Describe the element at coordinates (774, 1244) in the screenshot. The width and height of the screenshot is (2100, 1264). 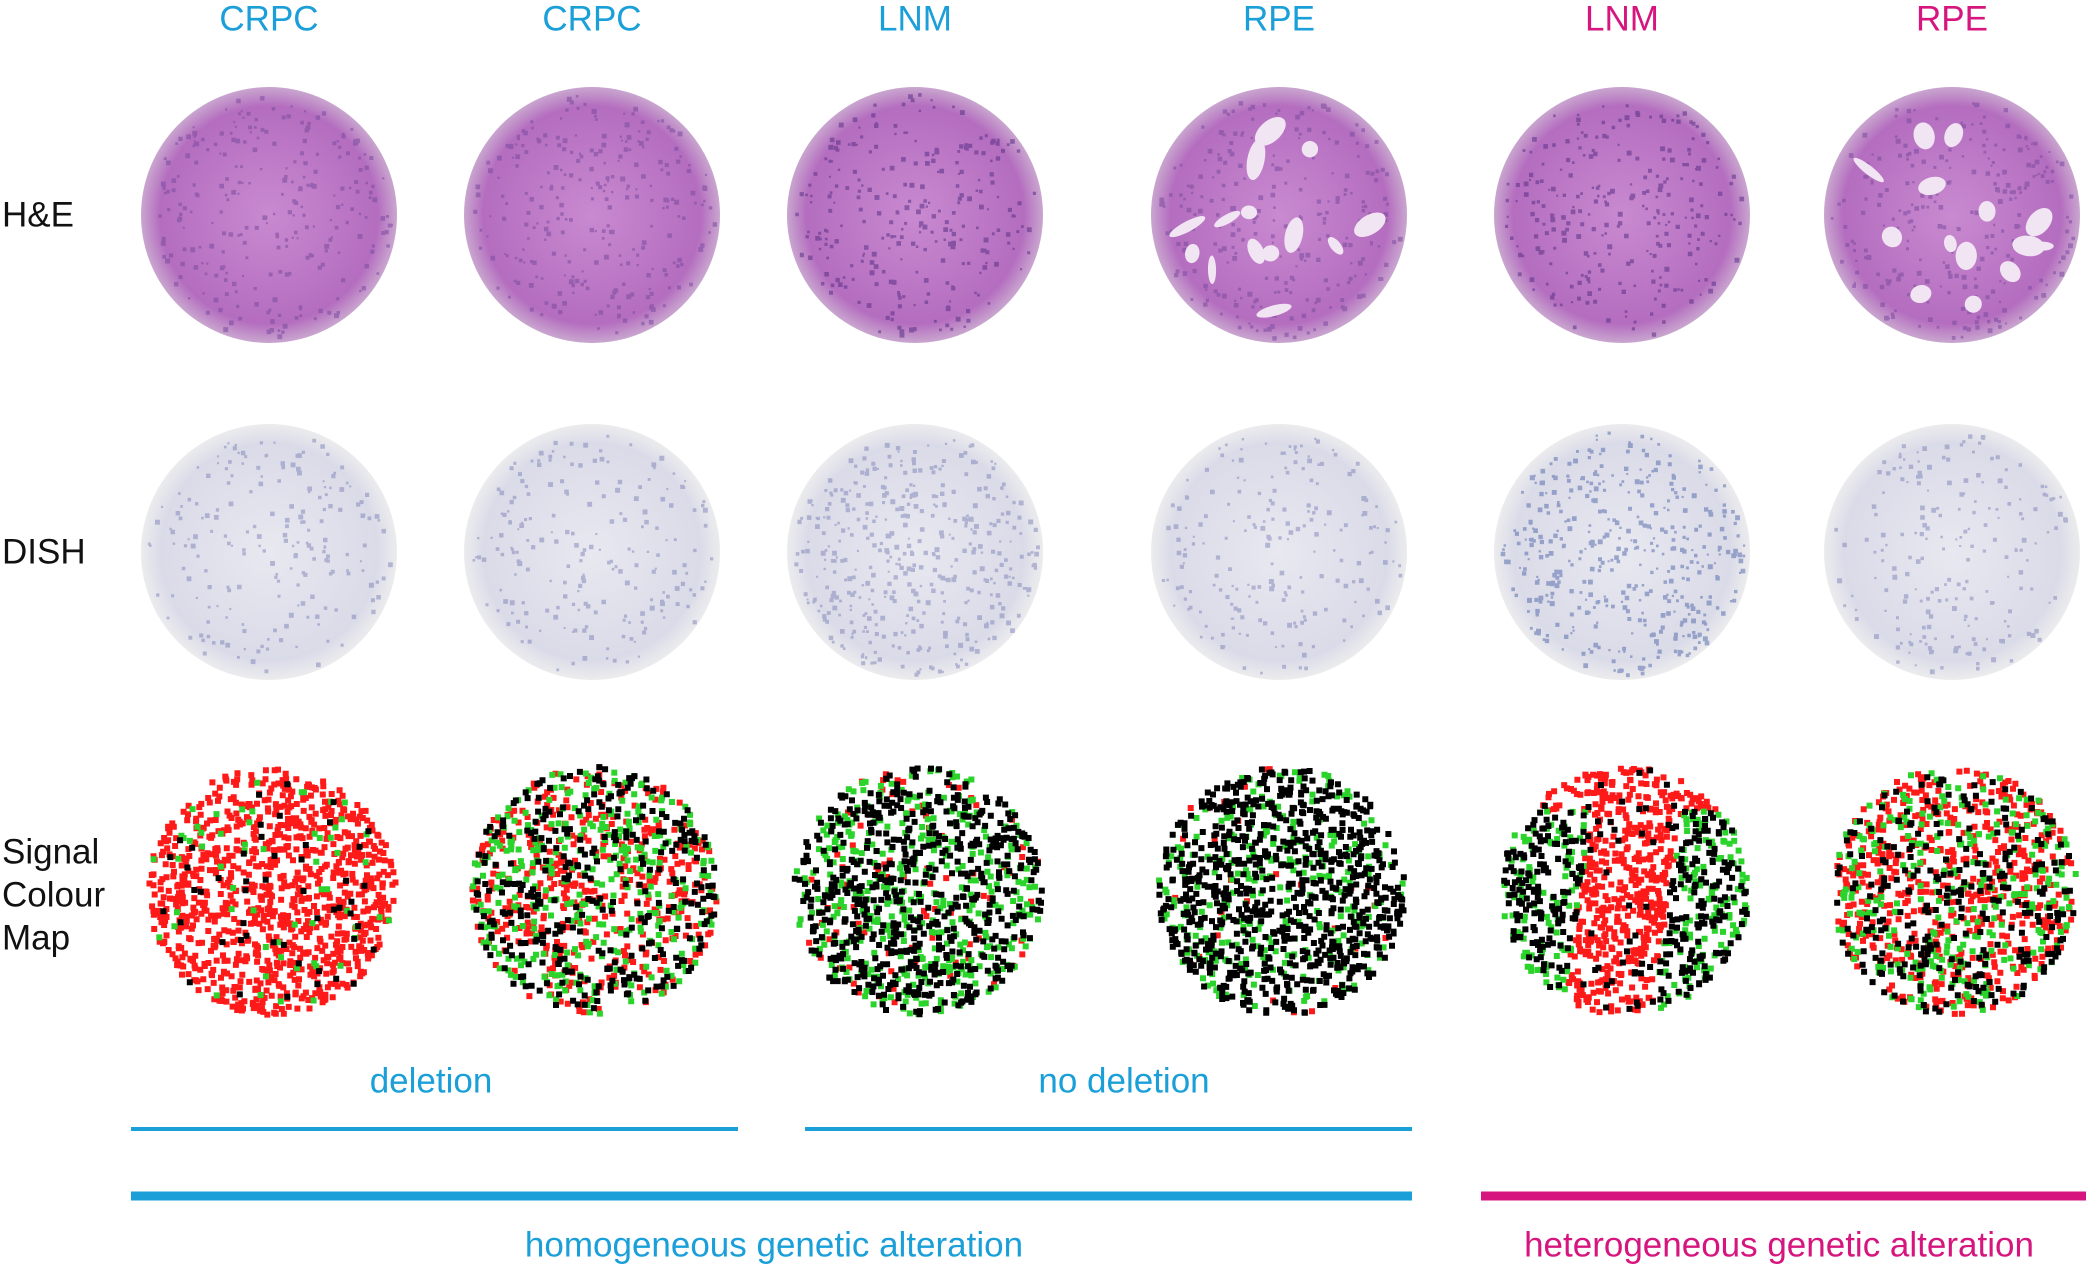
I see `alteration-label: homogeneous genetic alteration` at that location.